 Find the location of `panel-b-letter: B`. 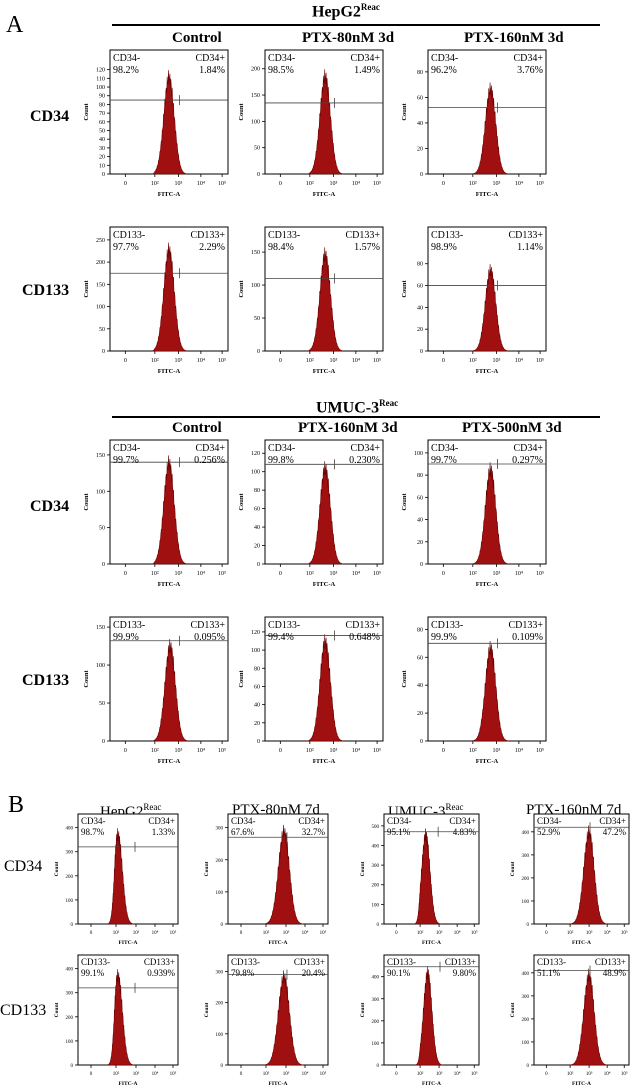

panel-b-letter: B is located at coordinates (16, 805).